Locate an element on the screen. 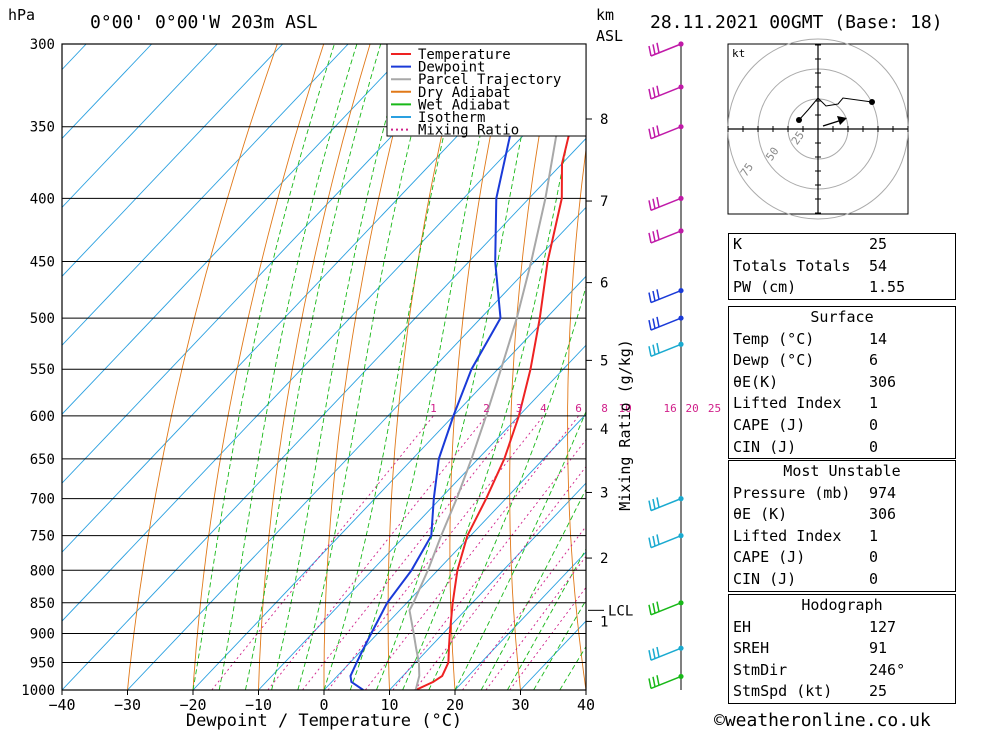 Image resolution: width=1000 pixels, height=733 pixels. stat-label: EH is located at coordinates (742, 626).